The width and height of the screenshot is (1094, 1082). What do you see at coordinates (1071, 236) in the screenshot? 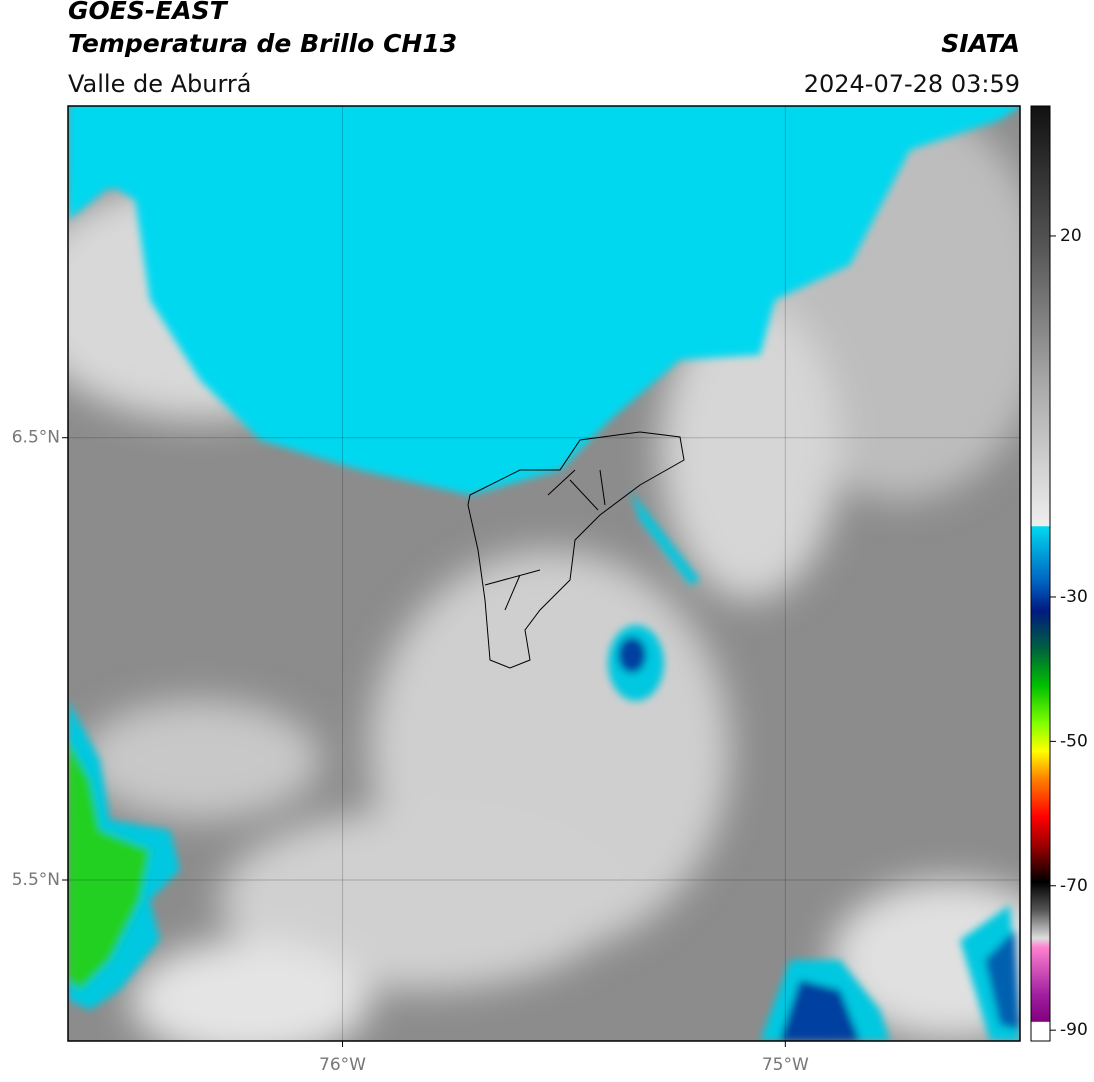
I see `colorbar-tick-label: 20` at bounding box center [1071, 236].